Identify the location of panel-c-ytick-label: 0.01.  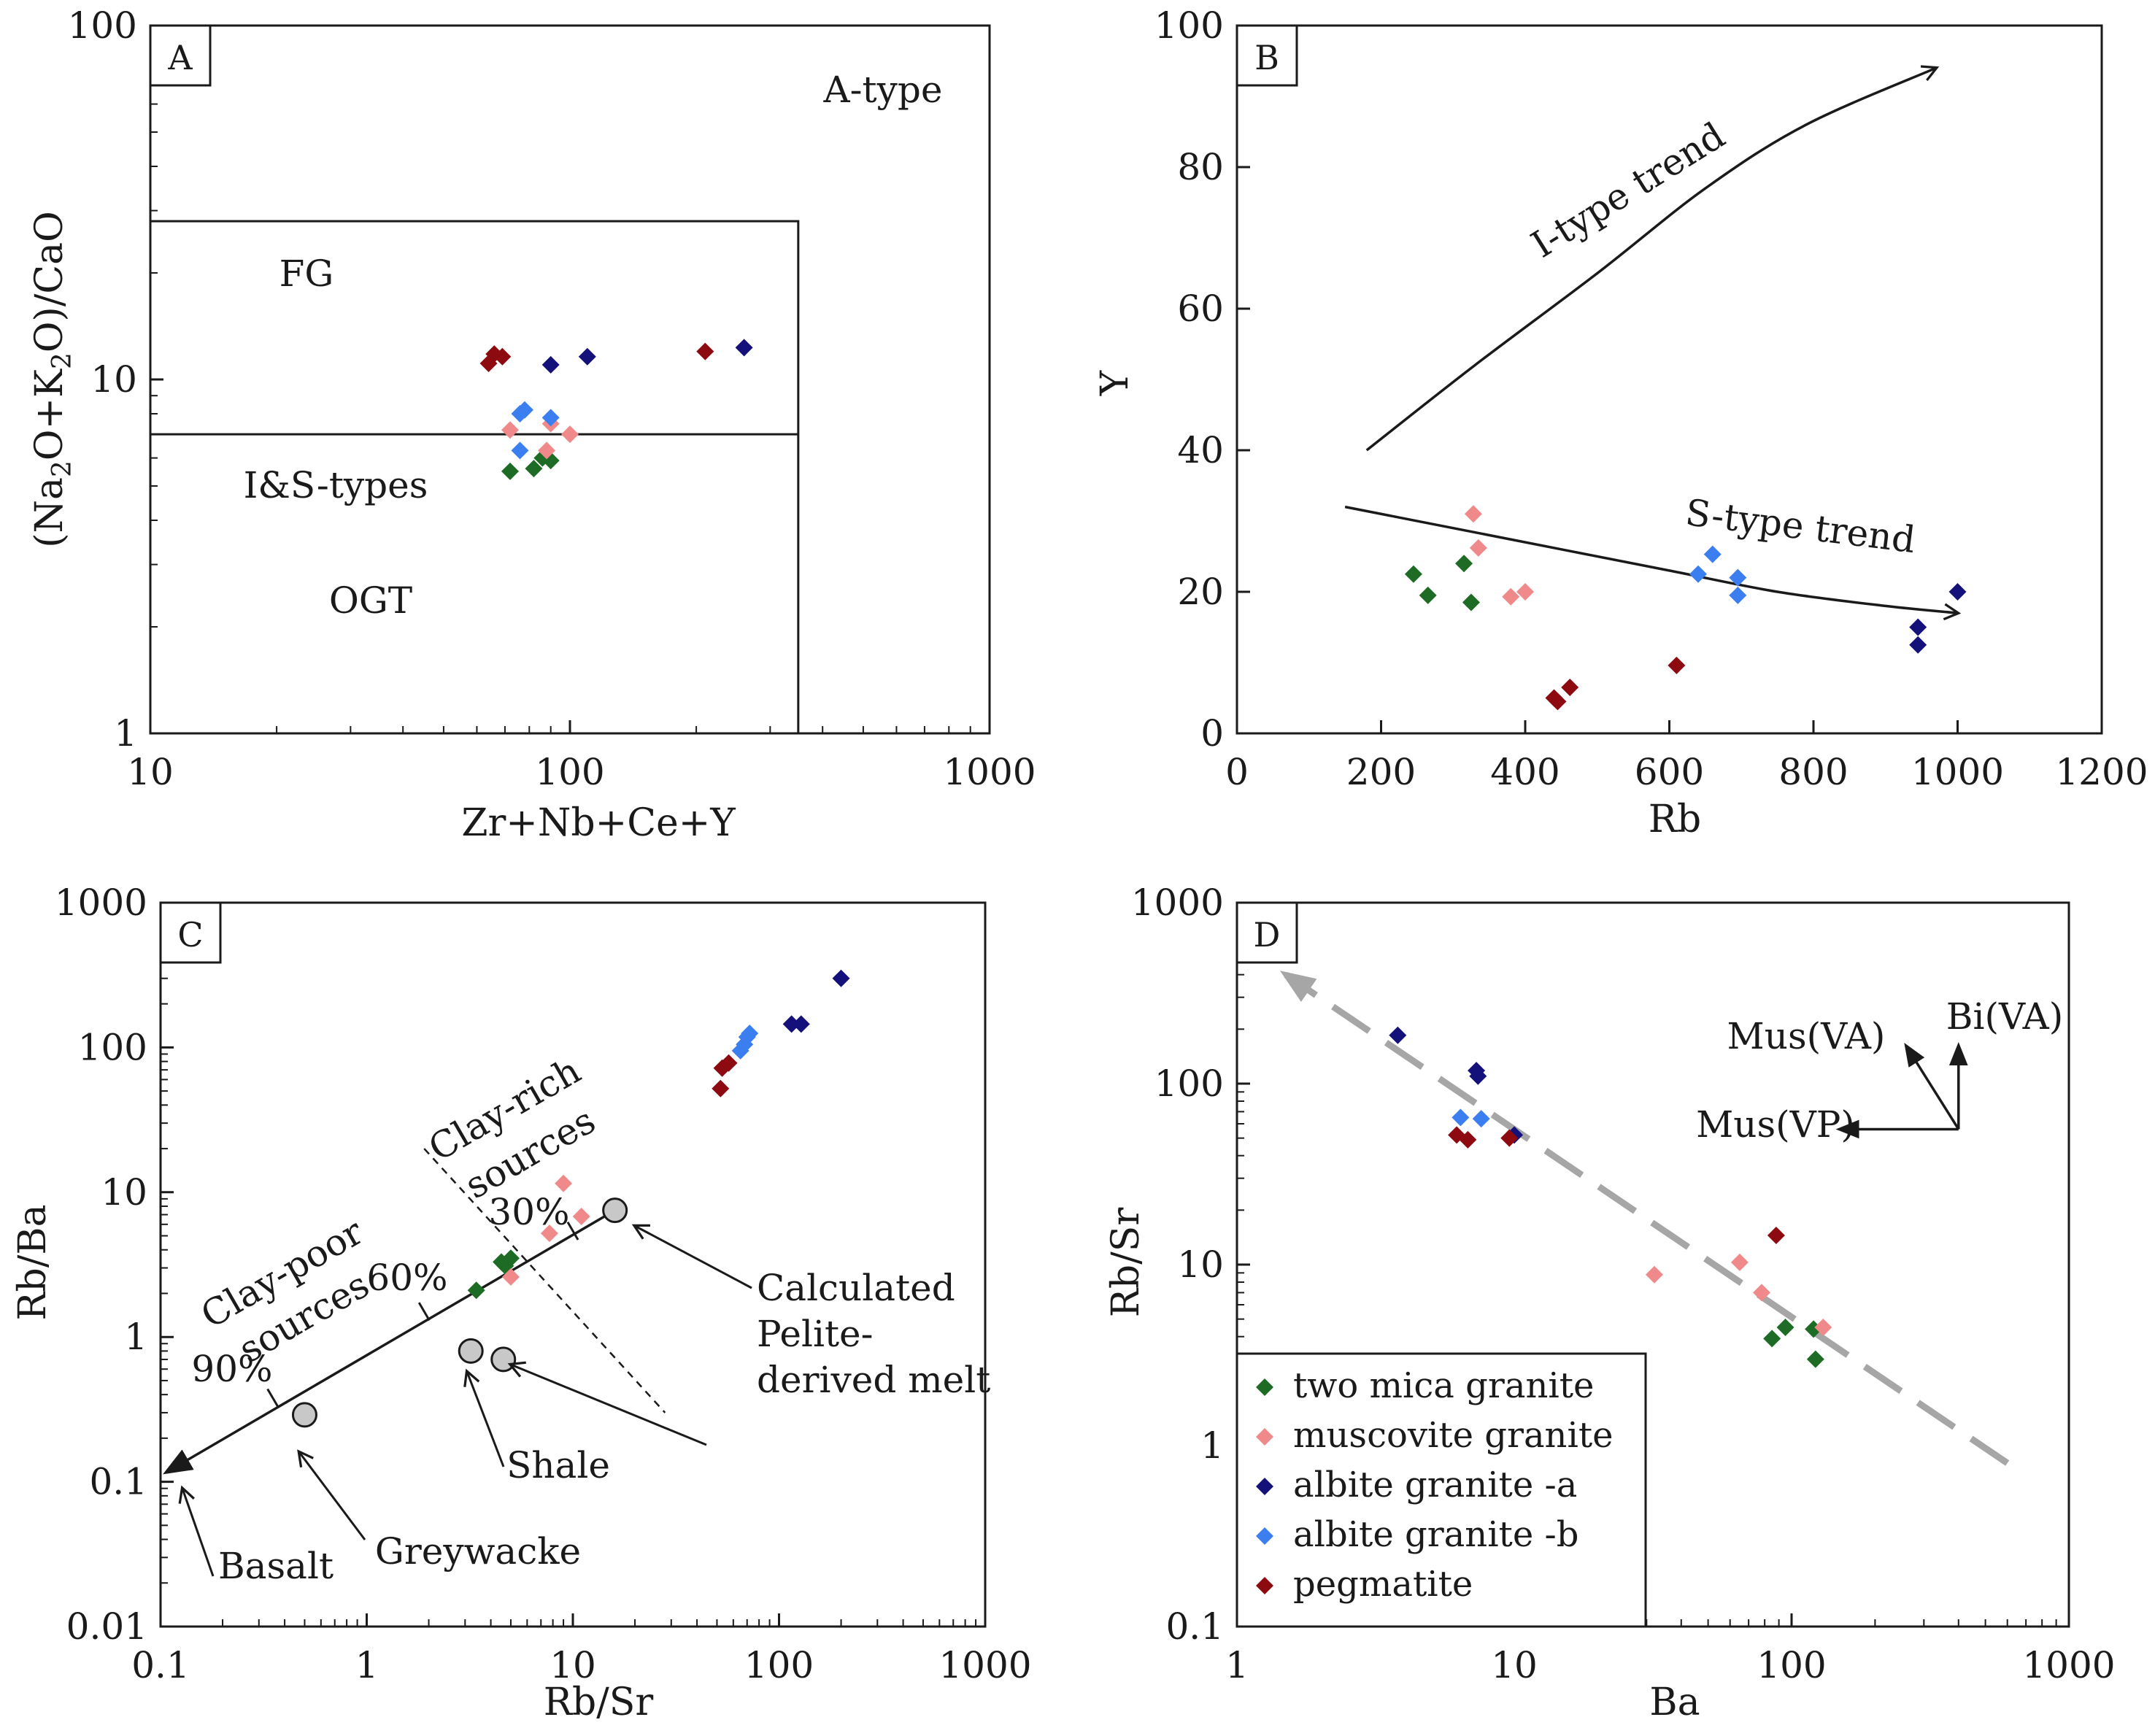
(106, 1626).